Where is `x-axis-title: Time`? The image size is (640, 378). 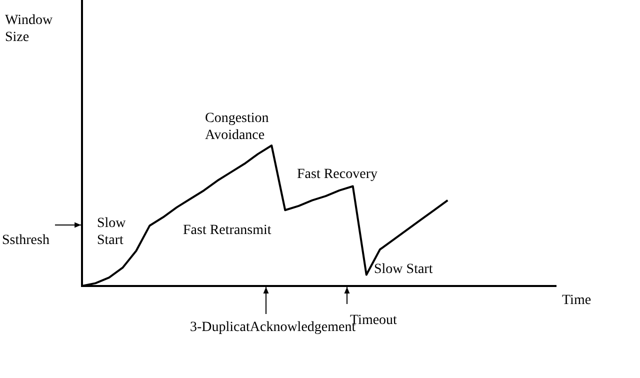
x-axis-title: Time is located at coordinates (577, 300).